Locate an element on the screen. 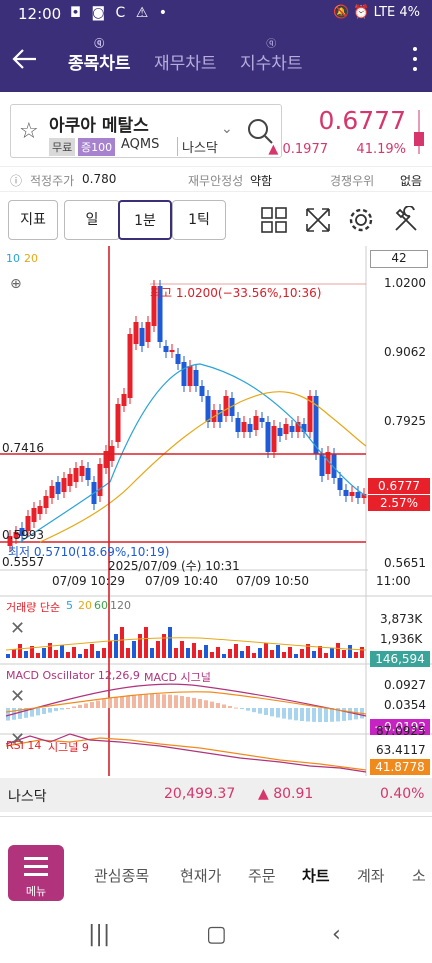 Image resolution: width=432 pixels, height=963 pixels. nav-account: 계좌 is located at coordinates (371, 876).